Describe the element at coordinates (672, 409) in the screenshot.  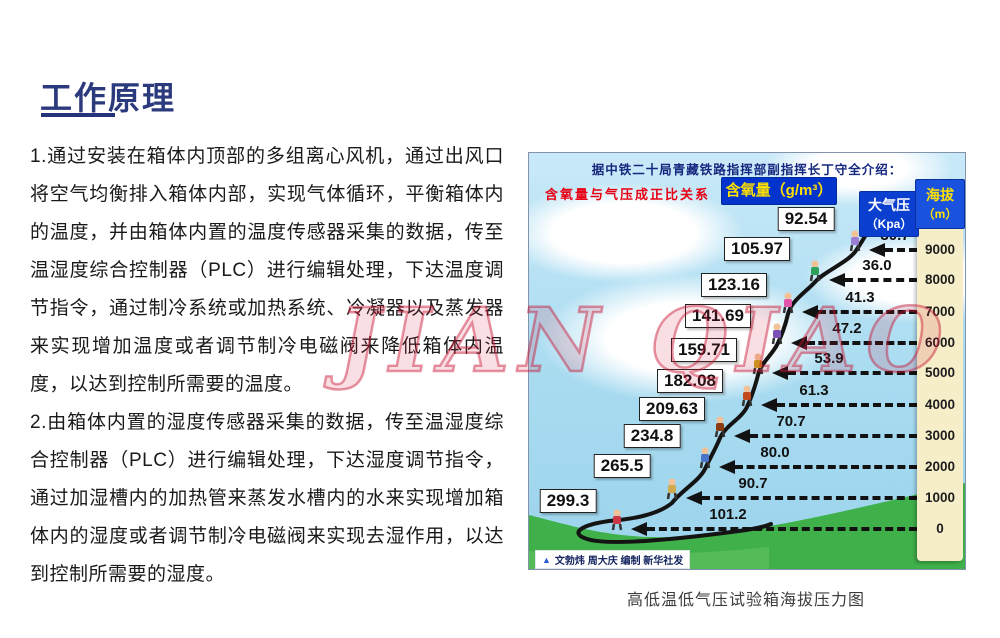
I see `oxygen-value: 209.63` at that location.